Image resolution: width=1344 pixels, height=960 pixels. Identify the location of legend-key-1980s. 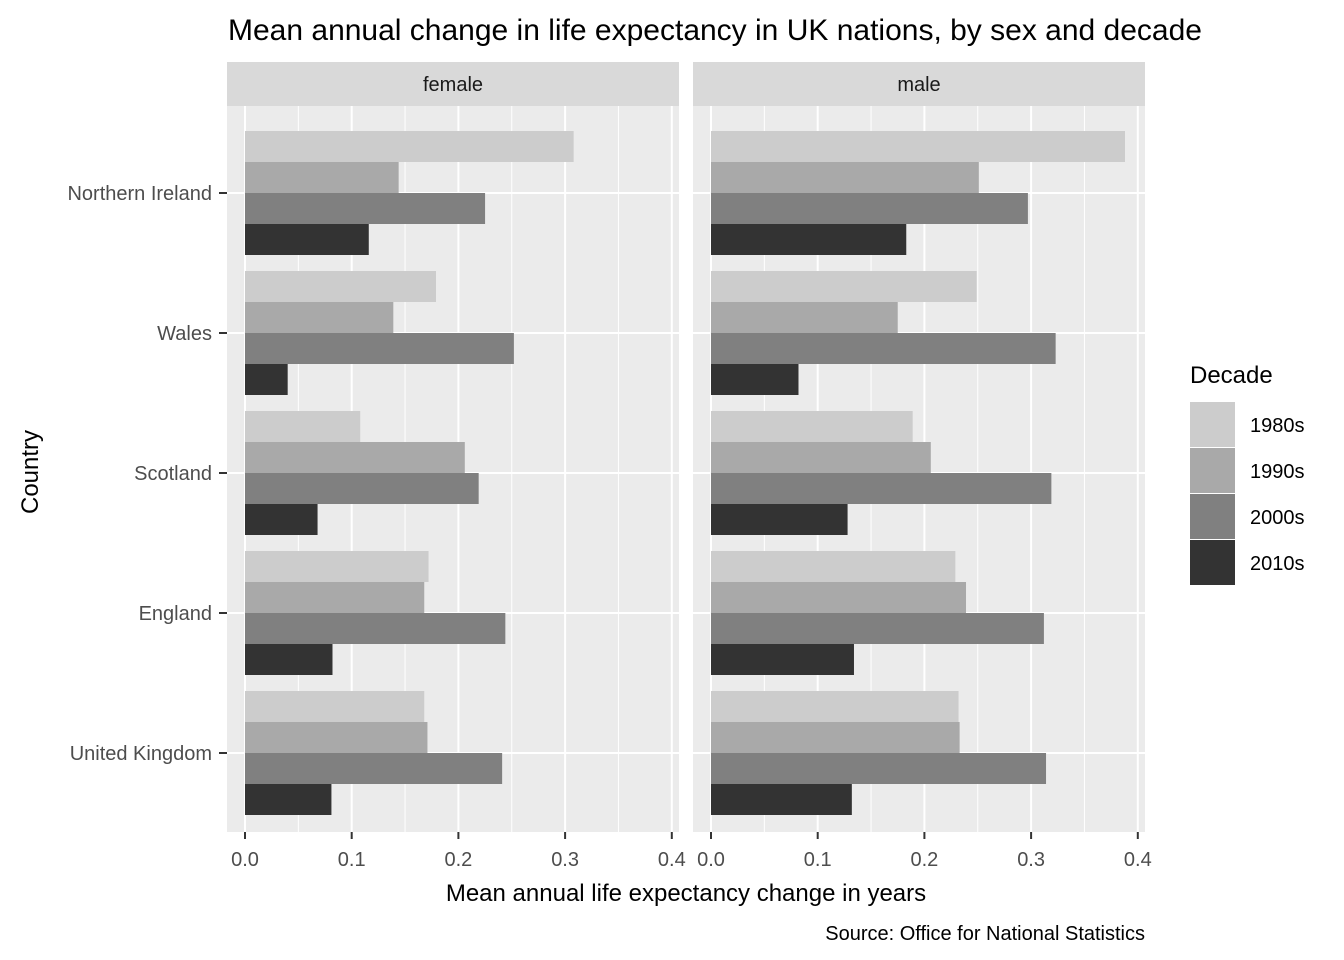
(1212, 424).